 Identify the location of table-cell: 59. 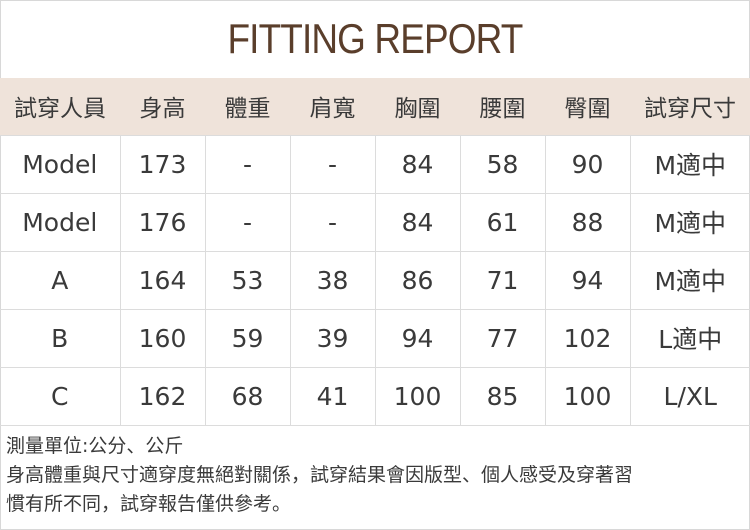
(247, 338).